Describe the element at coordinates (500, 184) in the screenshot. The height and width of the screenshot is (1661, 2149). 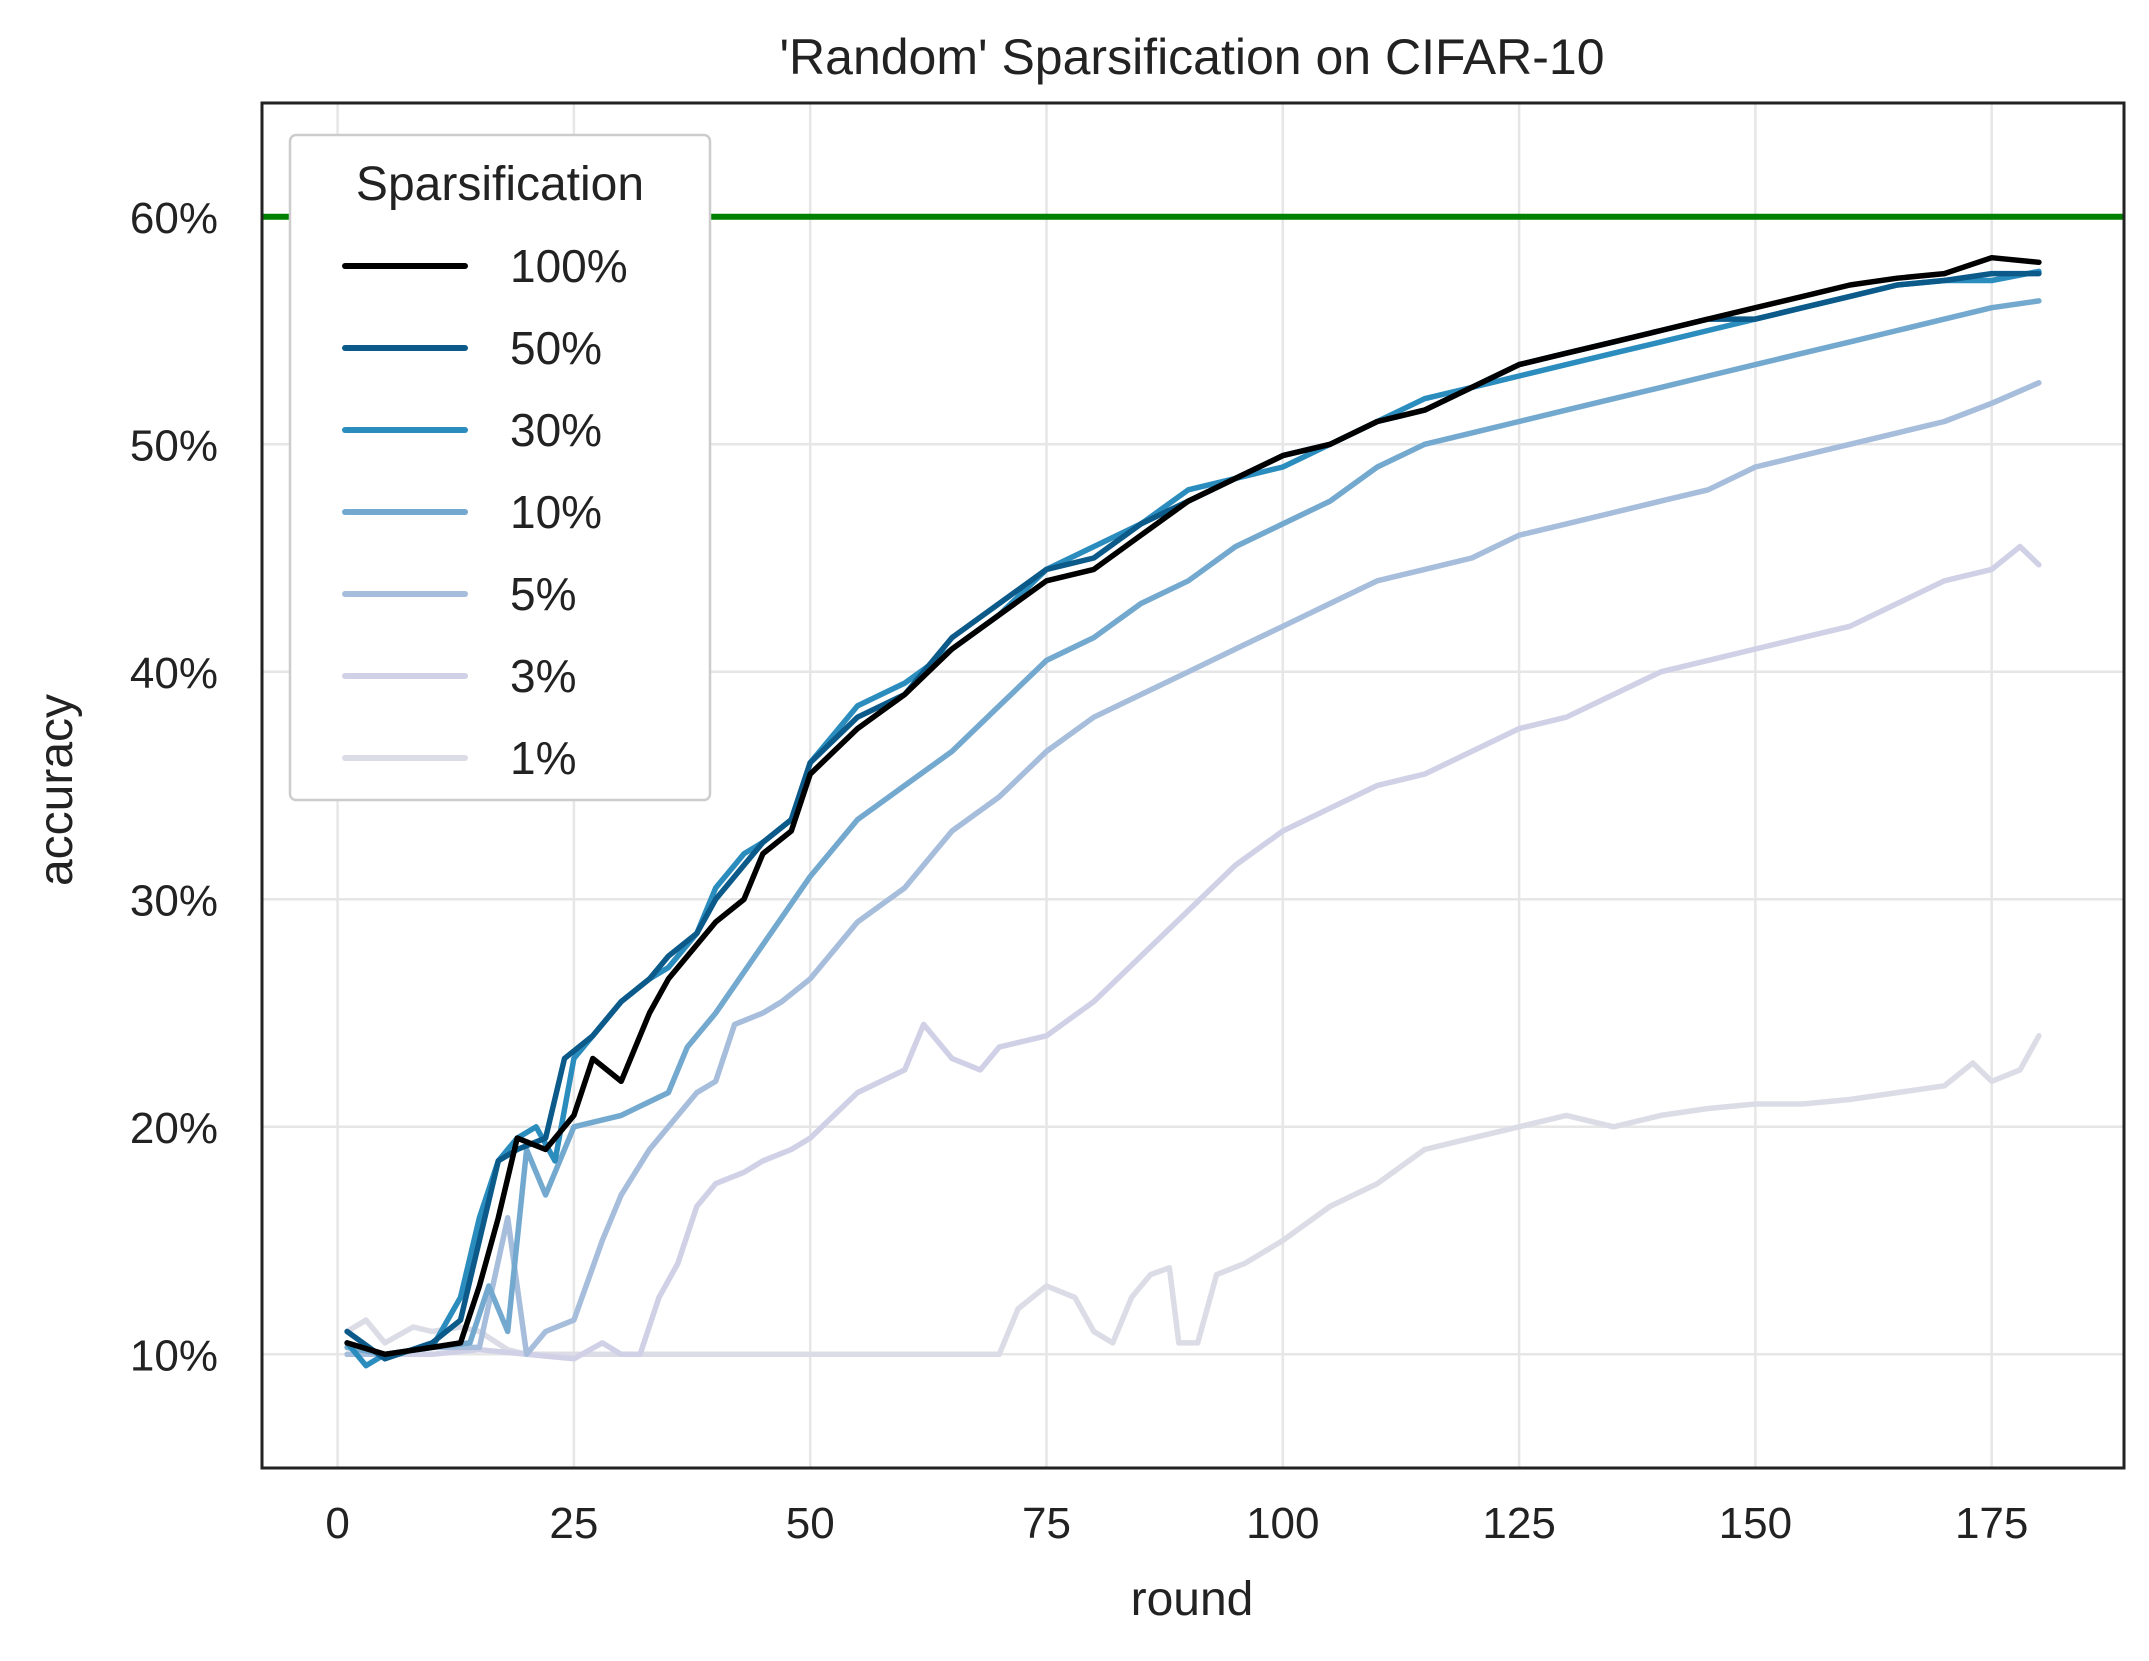
I see `legend-title: Sparsification` at that location.